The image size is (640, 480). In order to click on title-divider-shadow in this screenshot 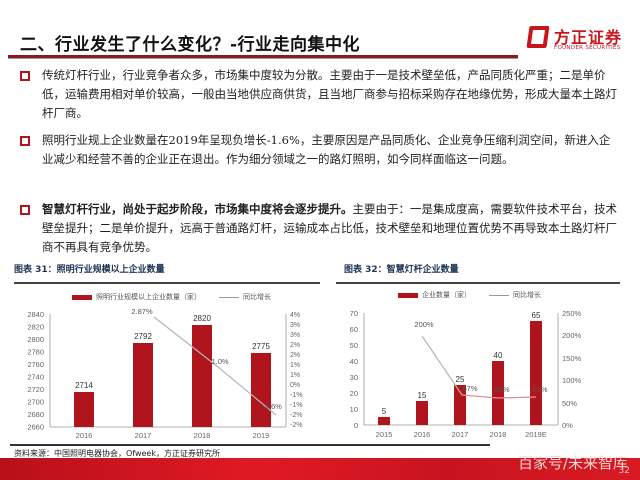, I will do `click(263, 58)`.